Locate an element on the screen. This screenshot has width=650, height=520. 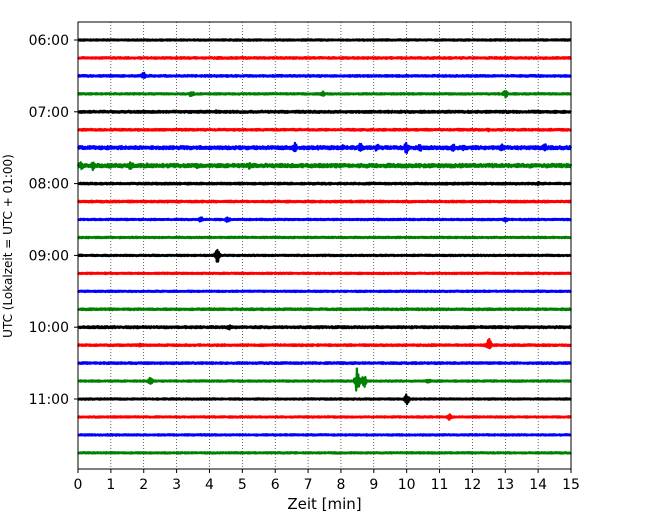
y-axis: 06:00 07:00 08:00 09:00 10:00 11:00 is located at coordinates (53, 220).